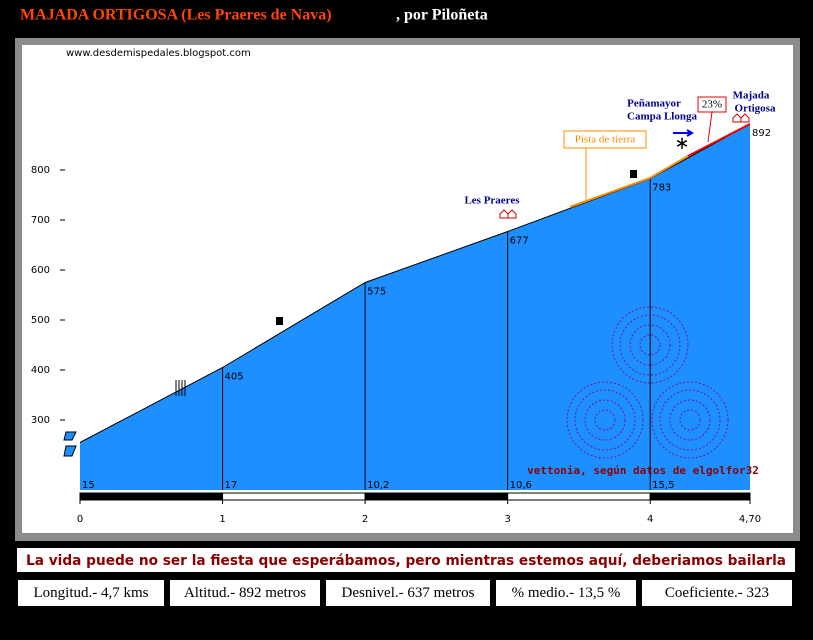 This screenshot has width=813, height=640. I want to click on x-tick-label: 3, so click(507, 519).